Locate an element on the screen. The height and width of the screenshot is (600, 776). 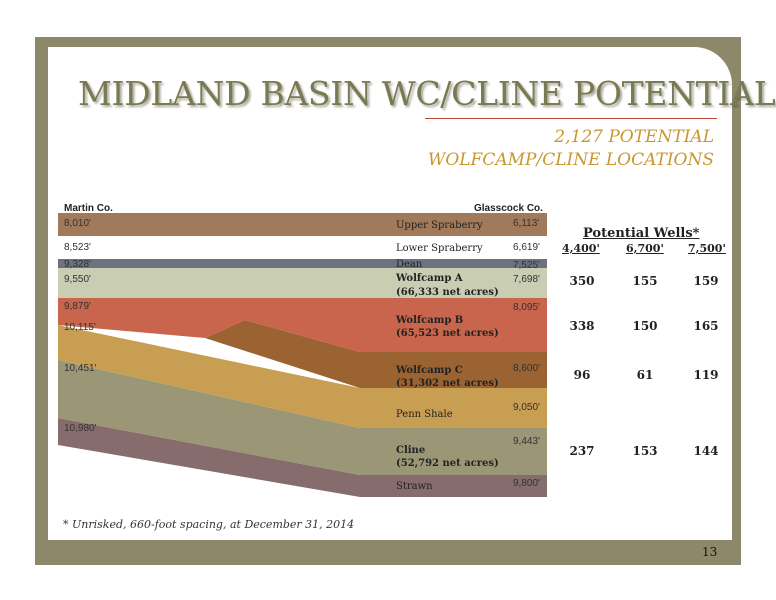
band-dean is located at coordinates (302, 263).